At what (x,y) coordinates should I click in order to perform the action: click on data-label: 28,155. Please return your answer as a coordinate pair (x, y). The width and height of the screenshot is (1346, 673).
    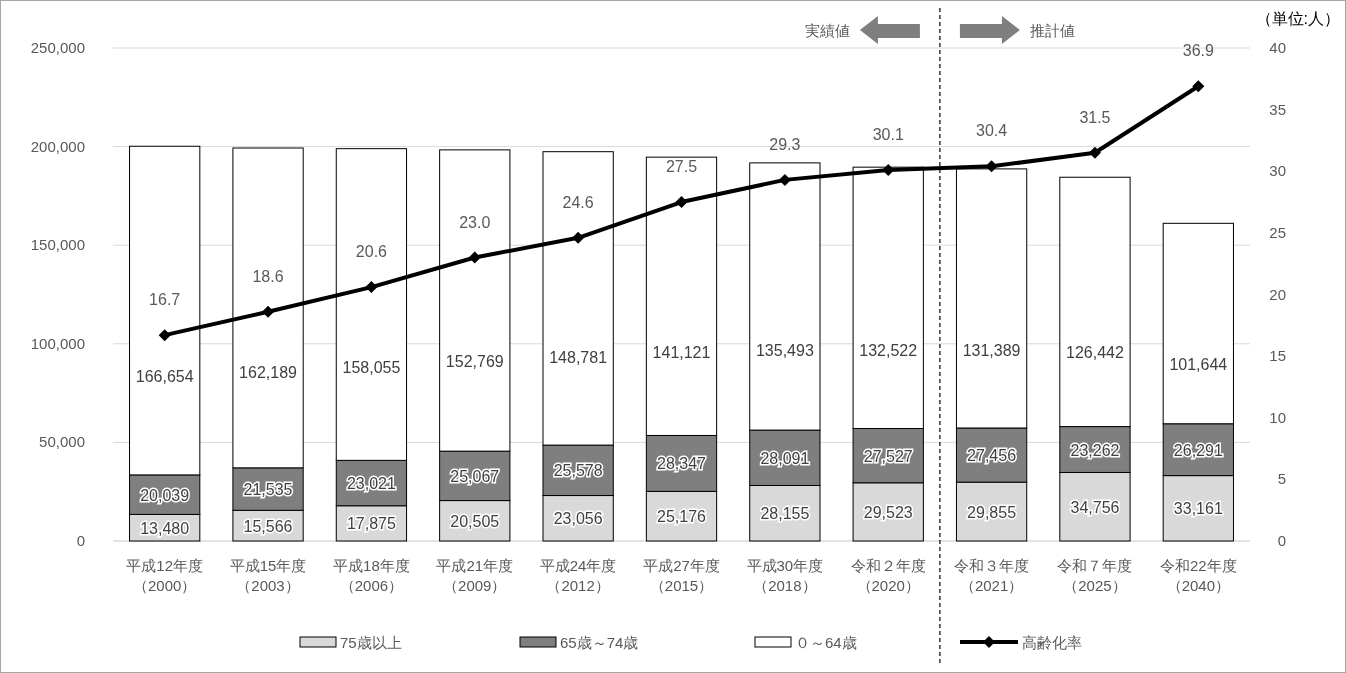
    Looking at the image, I should click on (785, 514).